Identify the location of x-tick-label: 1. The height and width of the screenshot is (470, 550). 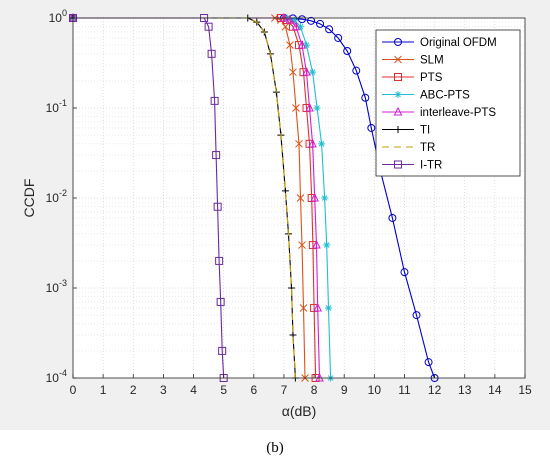
(103, 390).